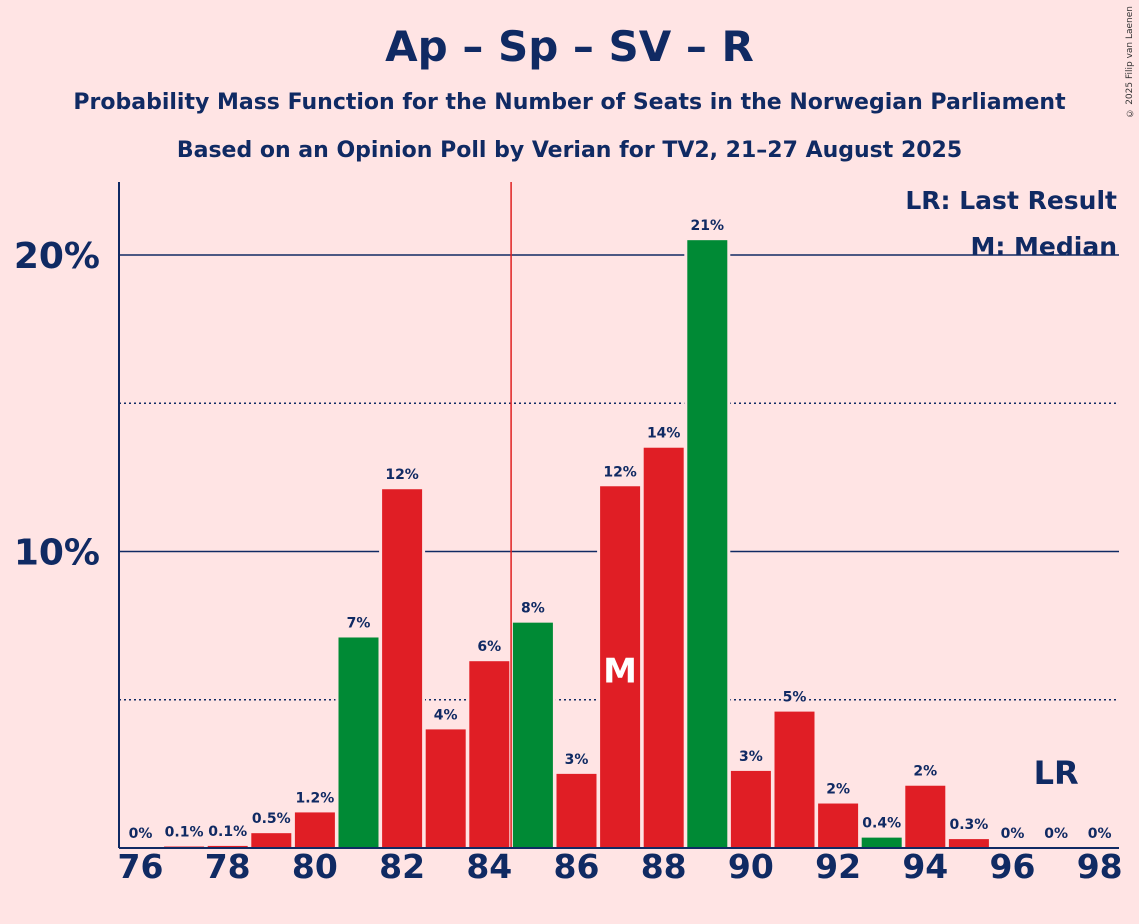  What do you see at coordinates (141, 866) in the screenshot?
I see `x-tick-label-76: 76` at bounding box center [141, 866].